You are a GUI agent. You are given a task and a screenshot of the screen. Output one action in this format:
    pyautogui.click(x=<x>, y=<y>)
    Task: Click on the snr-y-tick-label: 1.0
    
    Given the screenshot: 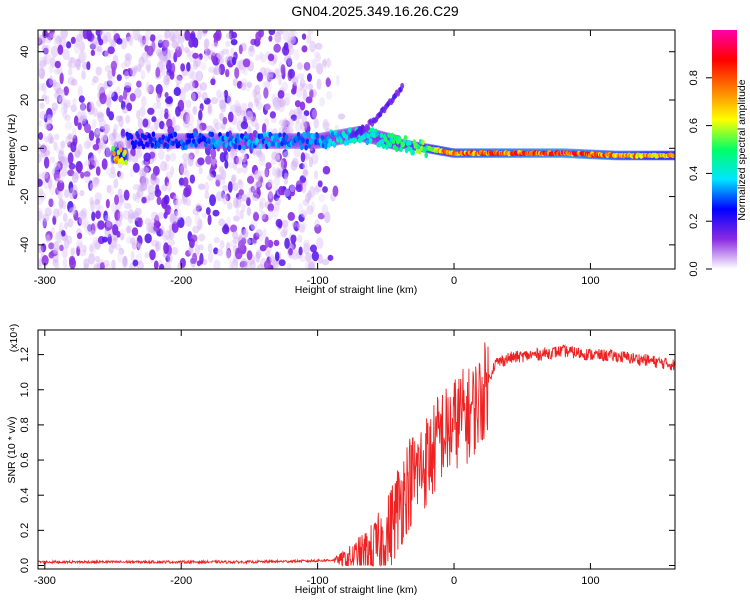 What is the action you would take?
    pyautogui.click(x=25, y=389)
    